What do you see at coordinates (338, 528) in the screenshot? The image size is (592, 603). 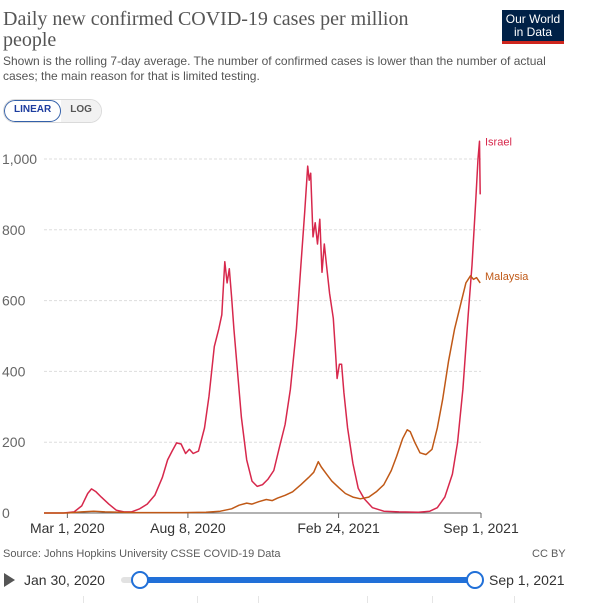 I see `x-tick-label: Feb 24, 2021` at bounding box center [338, 528].